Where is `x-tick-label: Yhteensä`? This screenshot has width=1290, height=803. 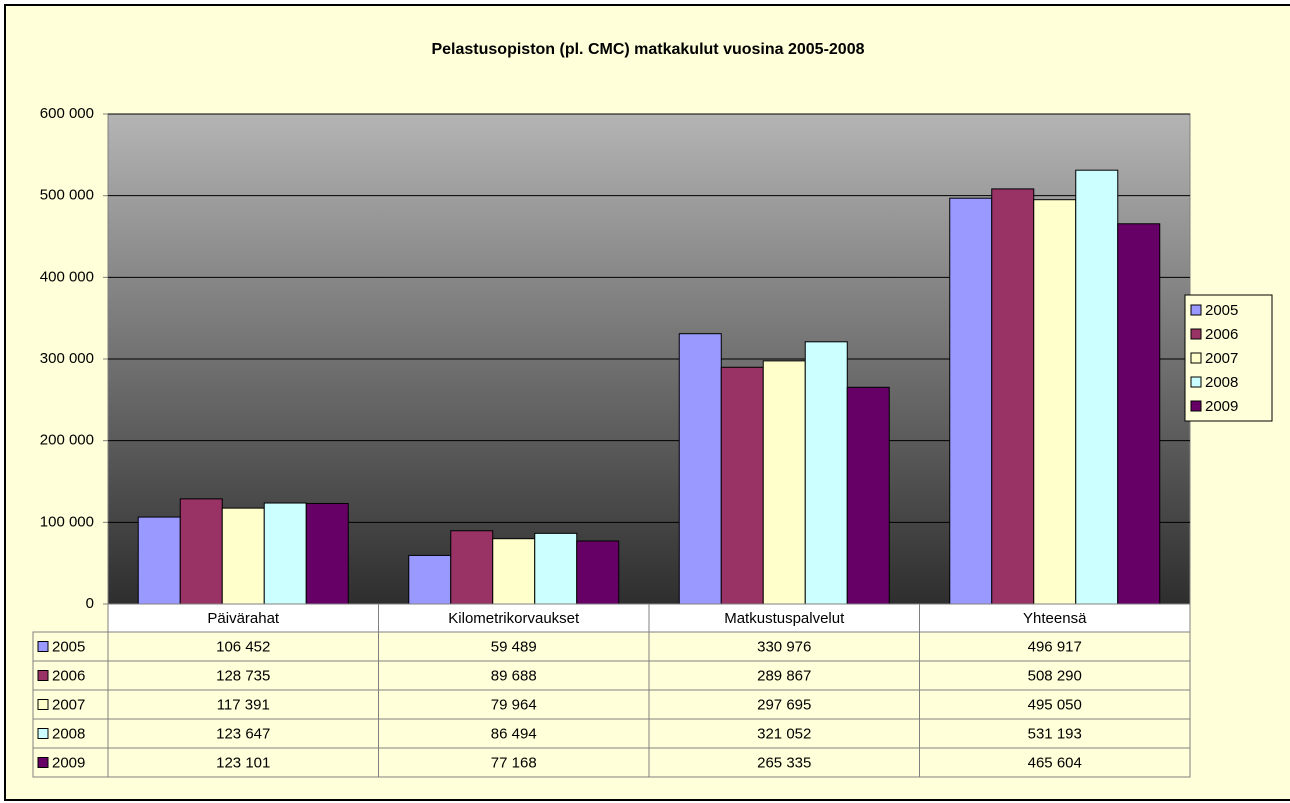 x-tick-label: Yhteensä is located at coordinates (1055, 618).